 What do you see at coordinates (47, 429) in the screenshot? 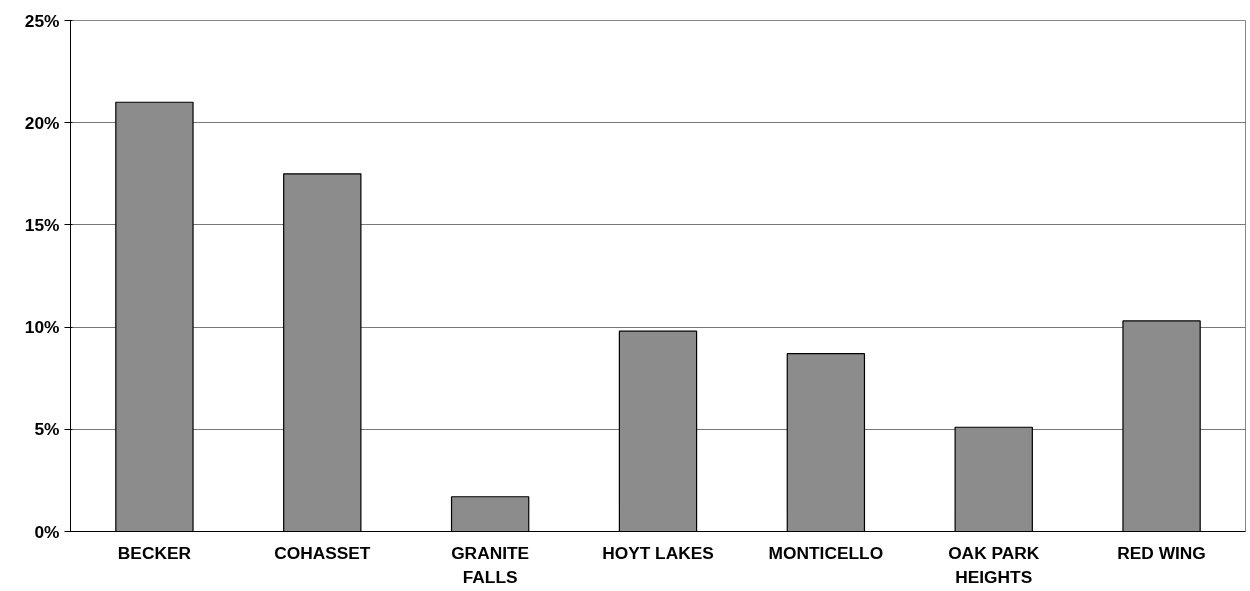
I see `y-tick-label: 5%` at bounding box center [47, 429].